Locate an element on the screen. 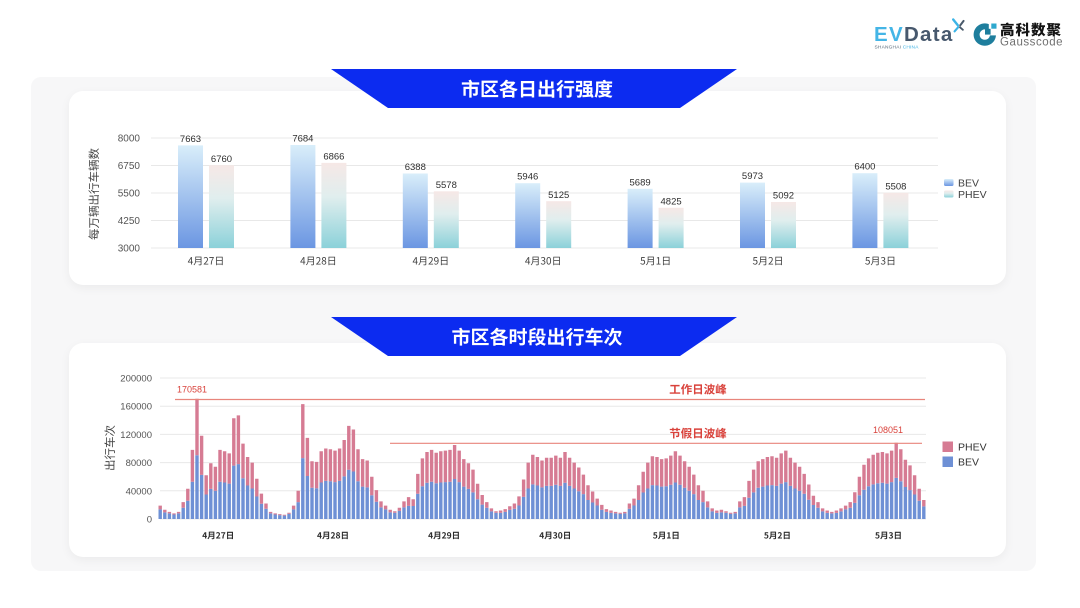  svg-text: 6388 is located at coordinates (415, 167).